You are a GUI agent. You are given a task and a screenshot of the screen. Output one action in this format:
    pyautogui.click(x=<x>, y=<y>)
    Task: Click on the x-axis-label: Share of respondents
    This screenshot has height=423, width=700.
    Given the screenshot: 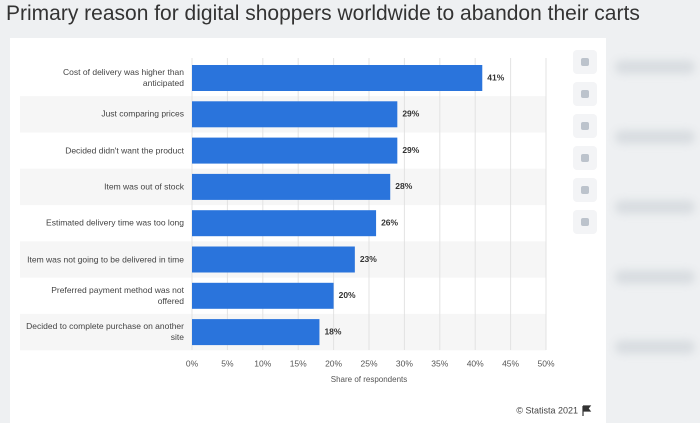 What is the action you would take?
    pyautogui.click(x=369, y=379)
    